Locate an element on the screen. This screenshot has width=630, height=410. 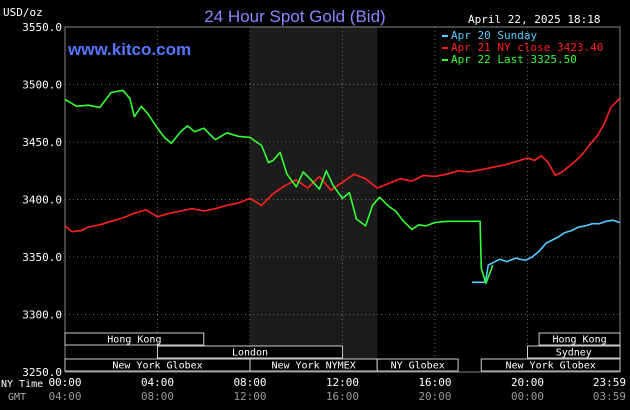
watermark: www.kitco.com is located at coordinates (129, 49).